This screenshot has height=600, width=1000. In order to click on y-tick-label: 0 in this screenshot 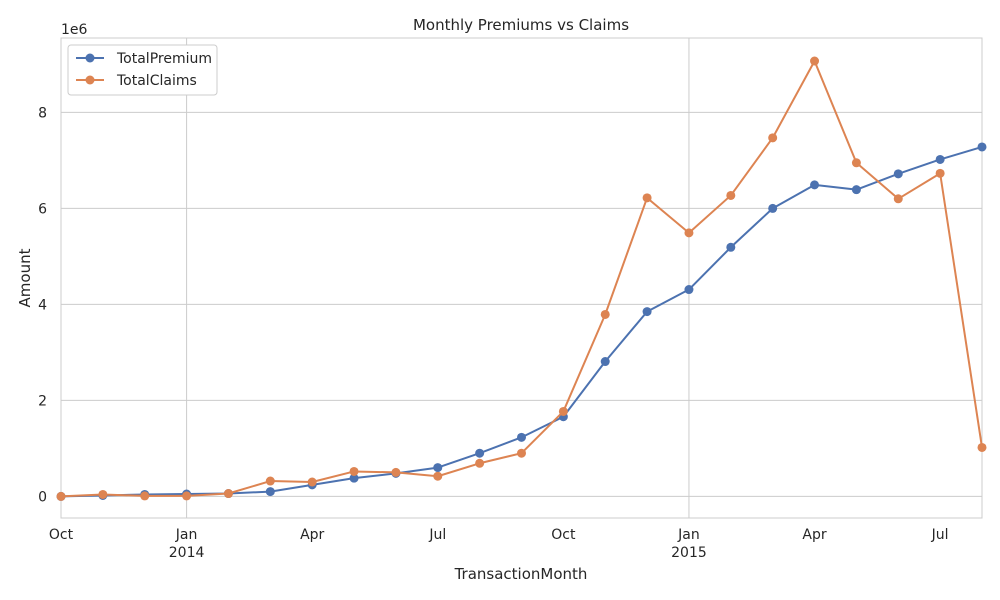, I will do `click(42, 497)`.